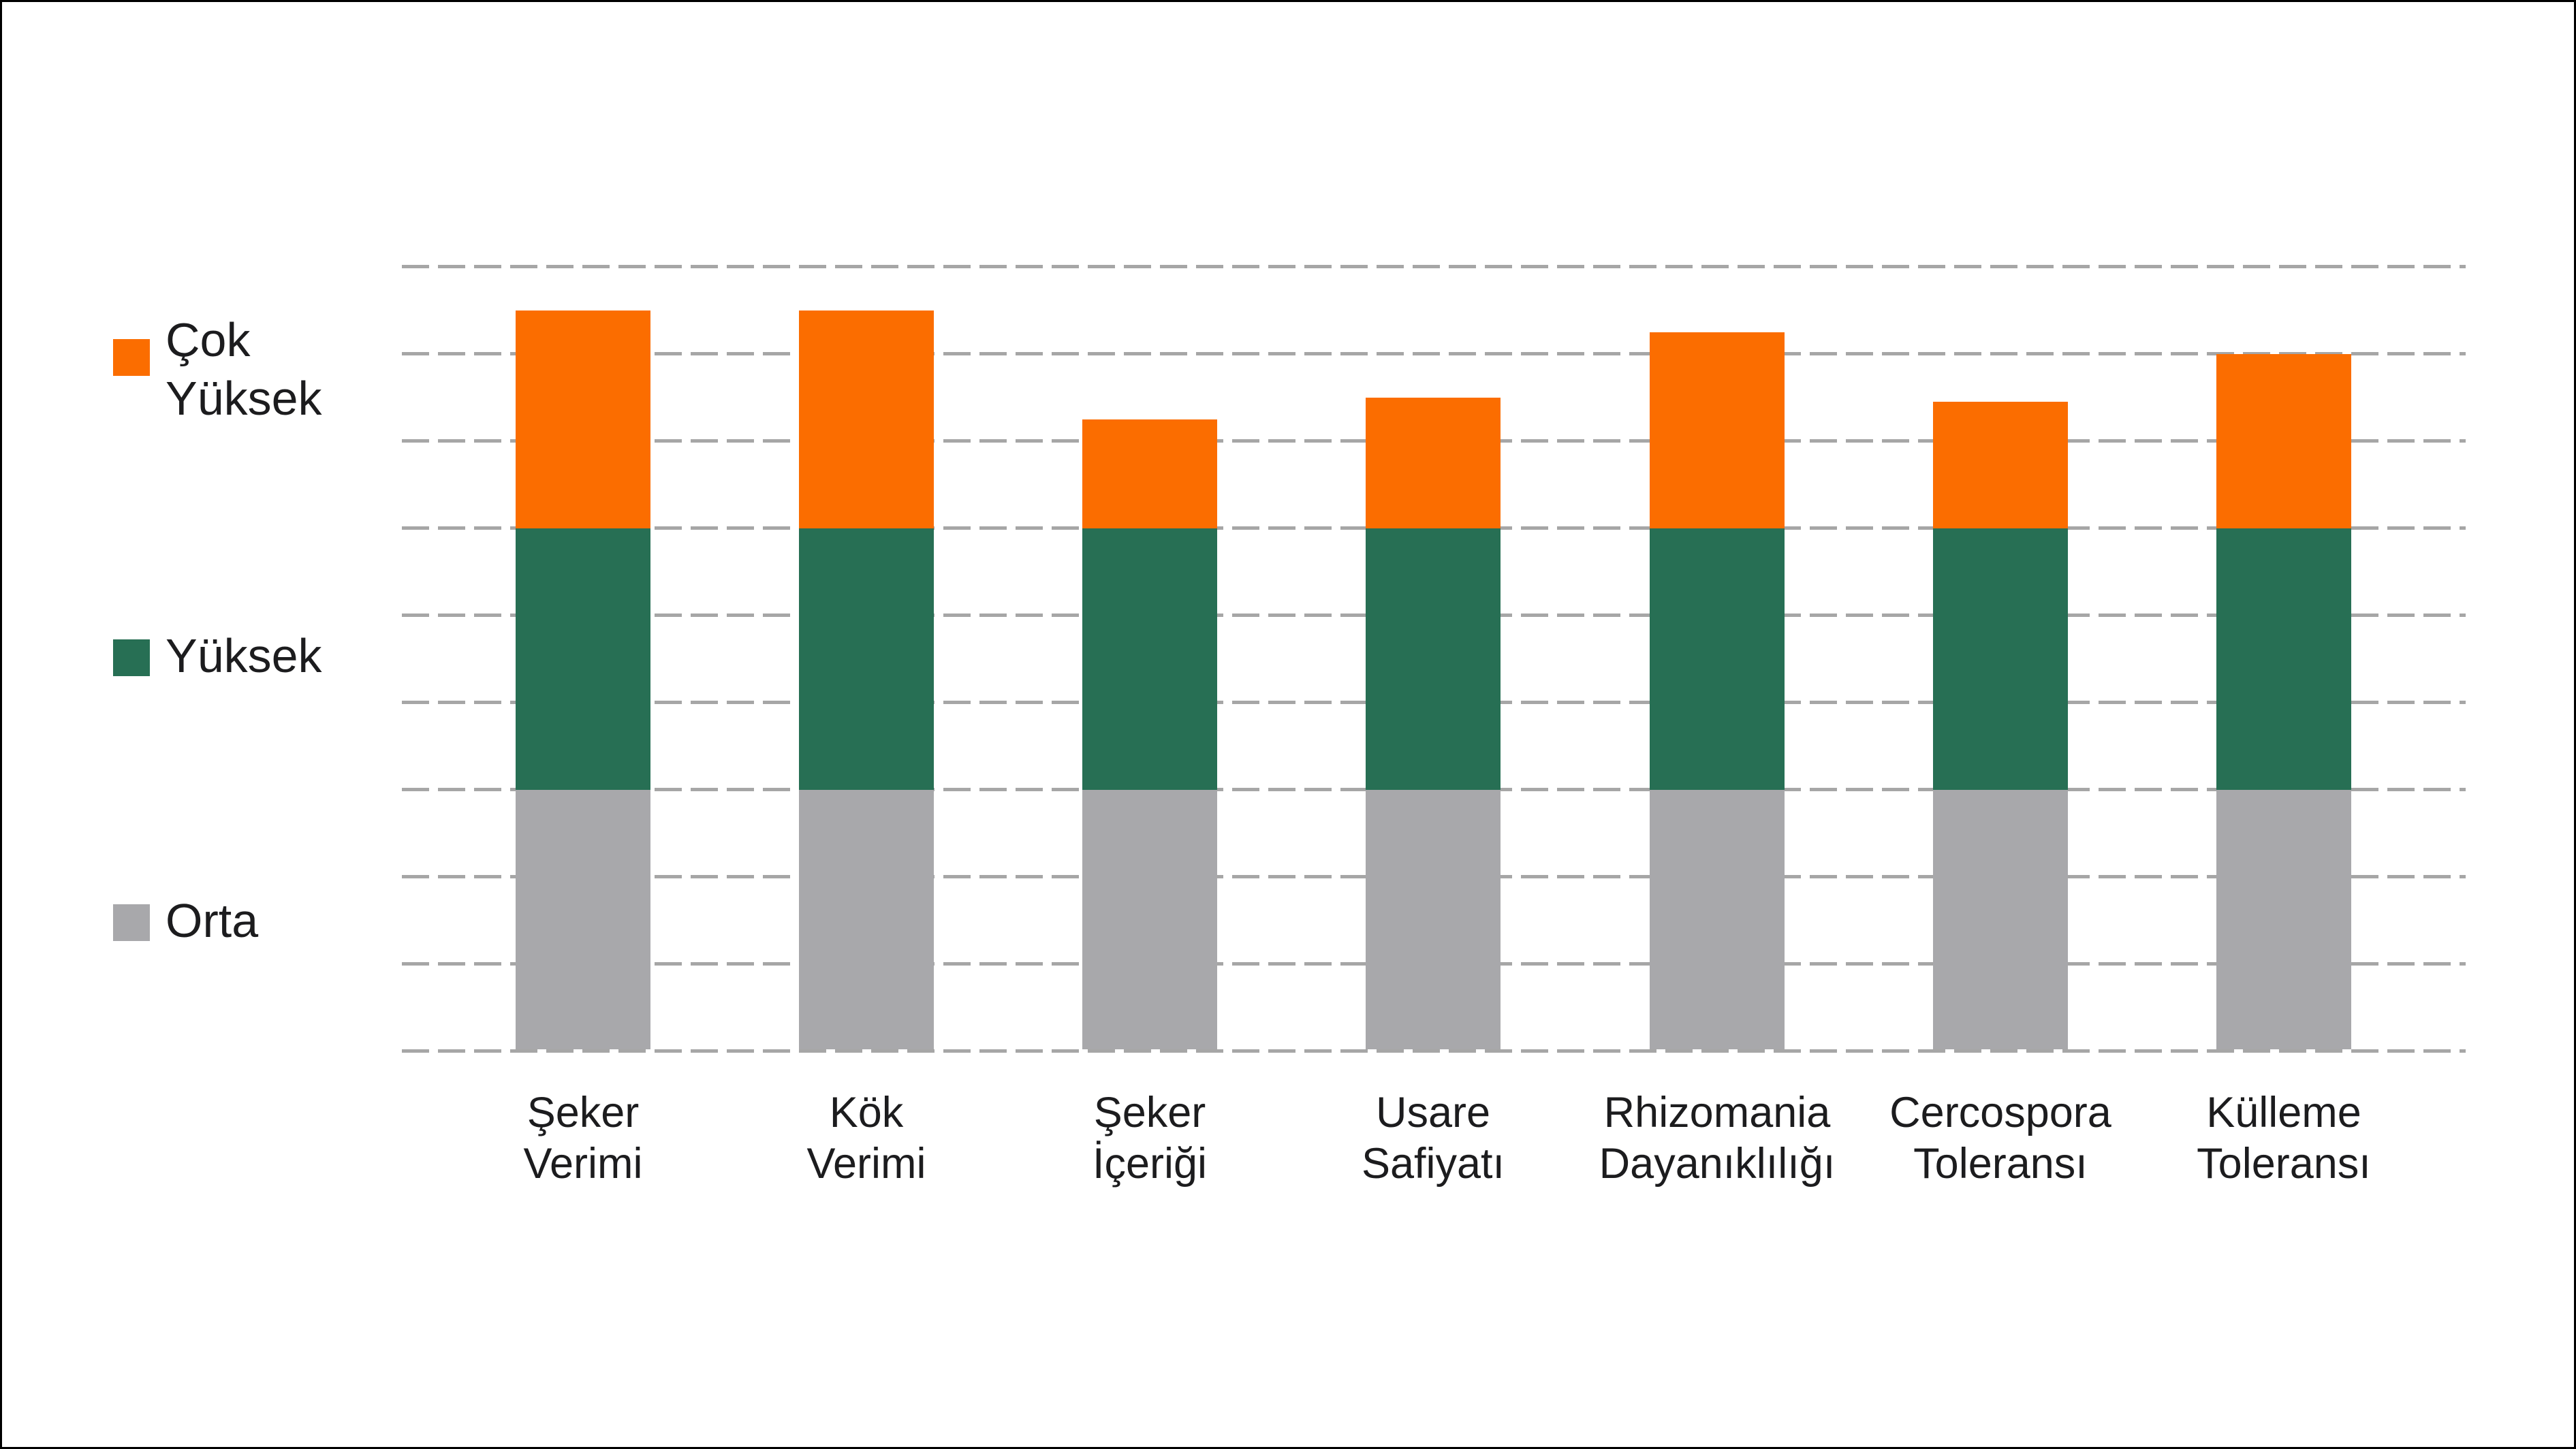 The image size is (2576, 1449). I want to click on legend-label-orta: Orta, so click(212, 921).